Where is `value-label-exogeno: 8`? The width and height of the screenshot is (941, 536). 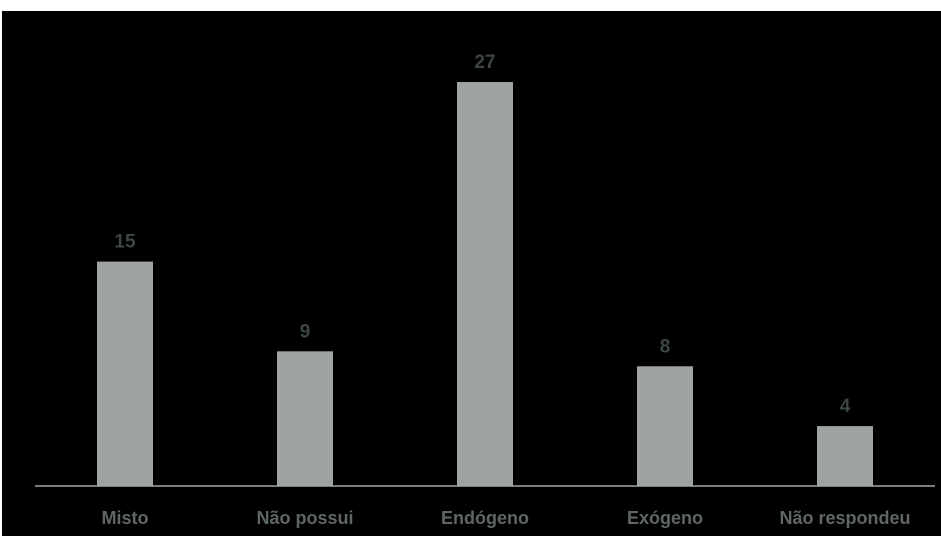
value-label-exogeno: 8 is located at coordinates (665, 346).